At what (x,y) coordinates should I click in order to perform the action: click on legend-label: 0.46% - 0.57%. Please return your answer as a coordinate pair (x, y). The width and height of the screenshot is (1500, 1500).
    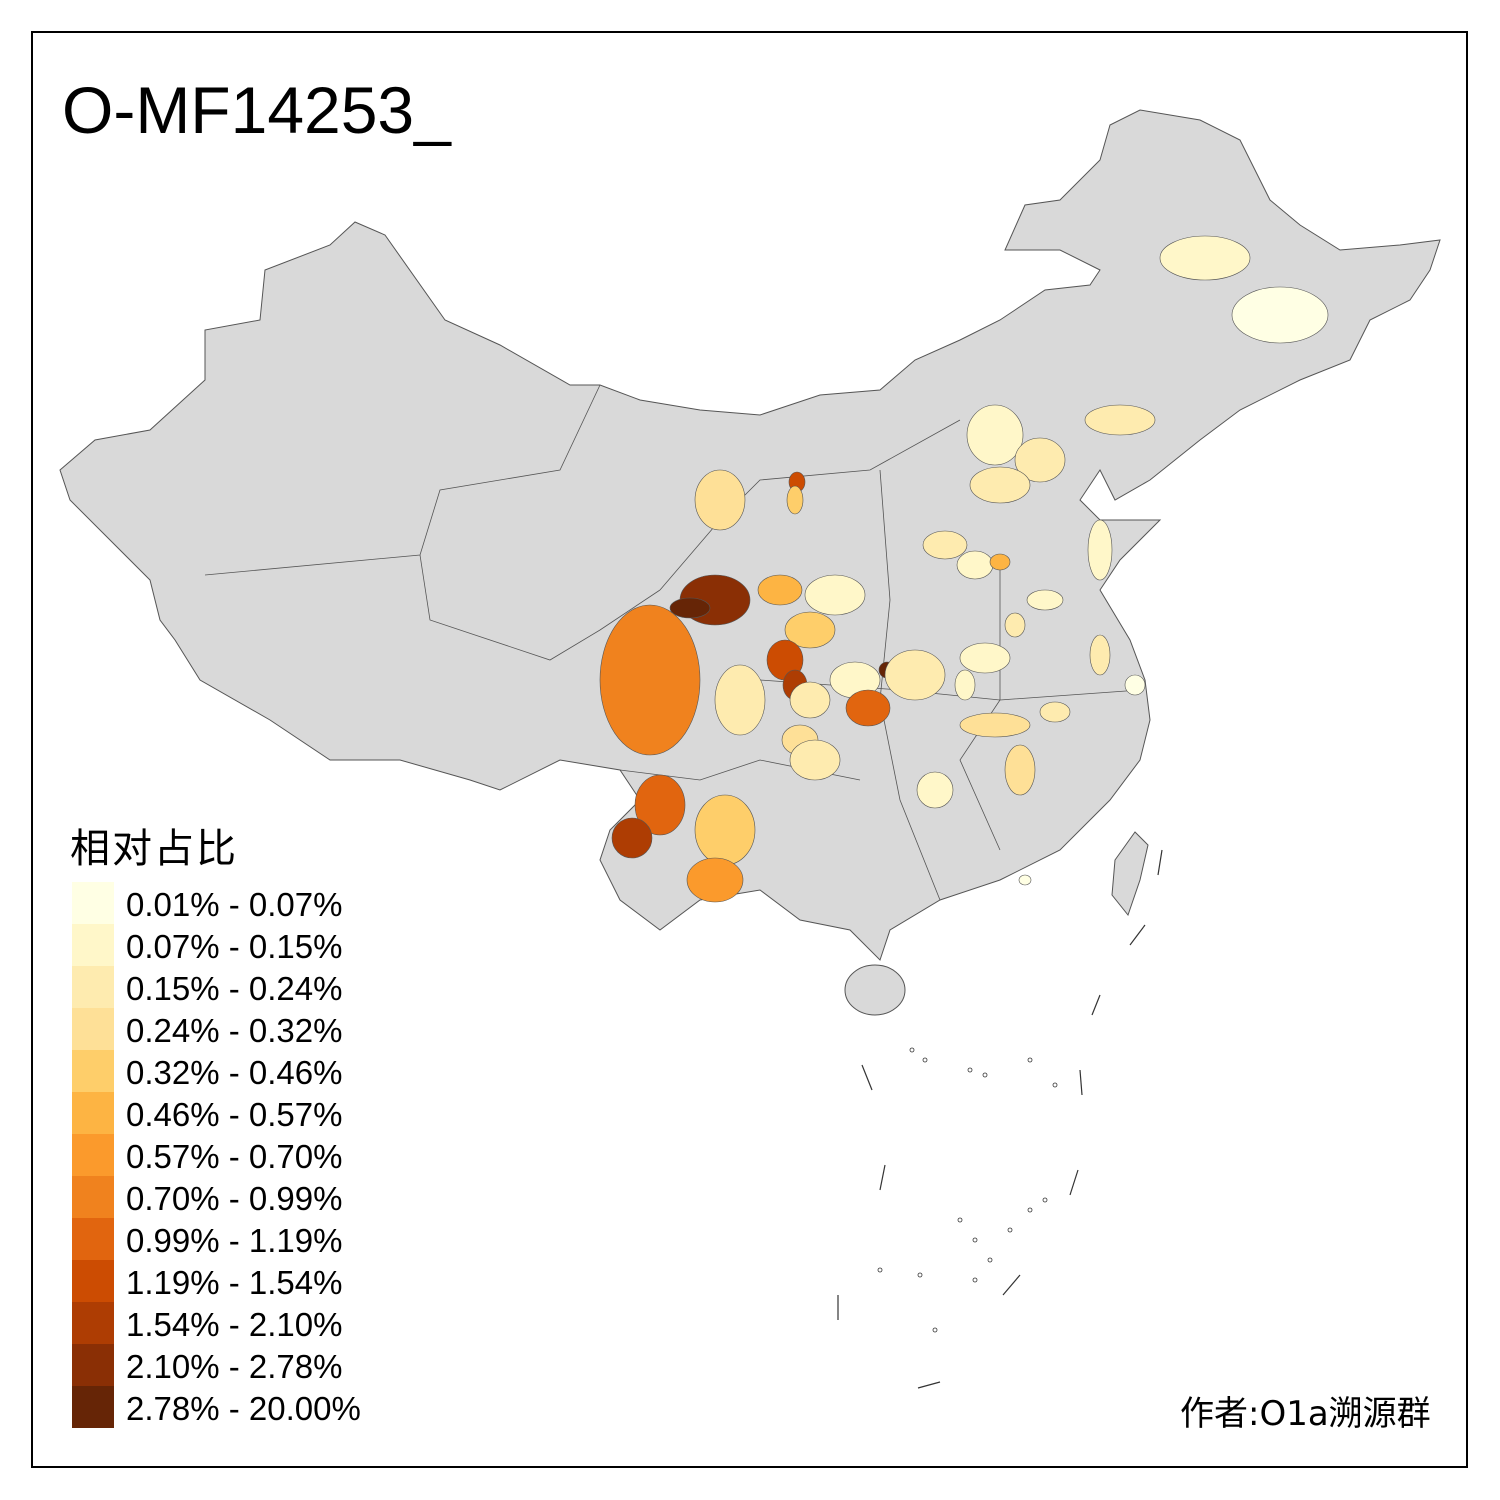
    Looking at the image, I should click on (234, 1114).